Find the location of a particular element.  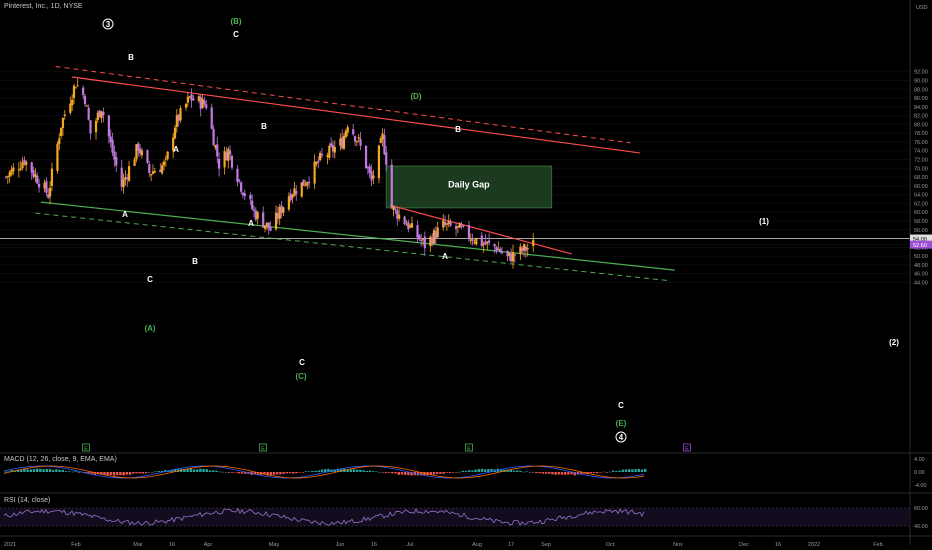

wave-label: (D) is located at coordinates (415, 96).